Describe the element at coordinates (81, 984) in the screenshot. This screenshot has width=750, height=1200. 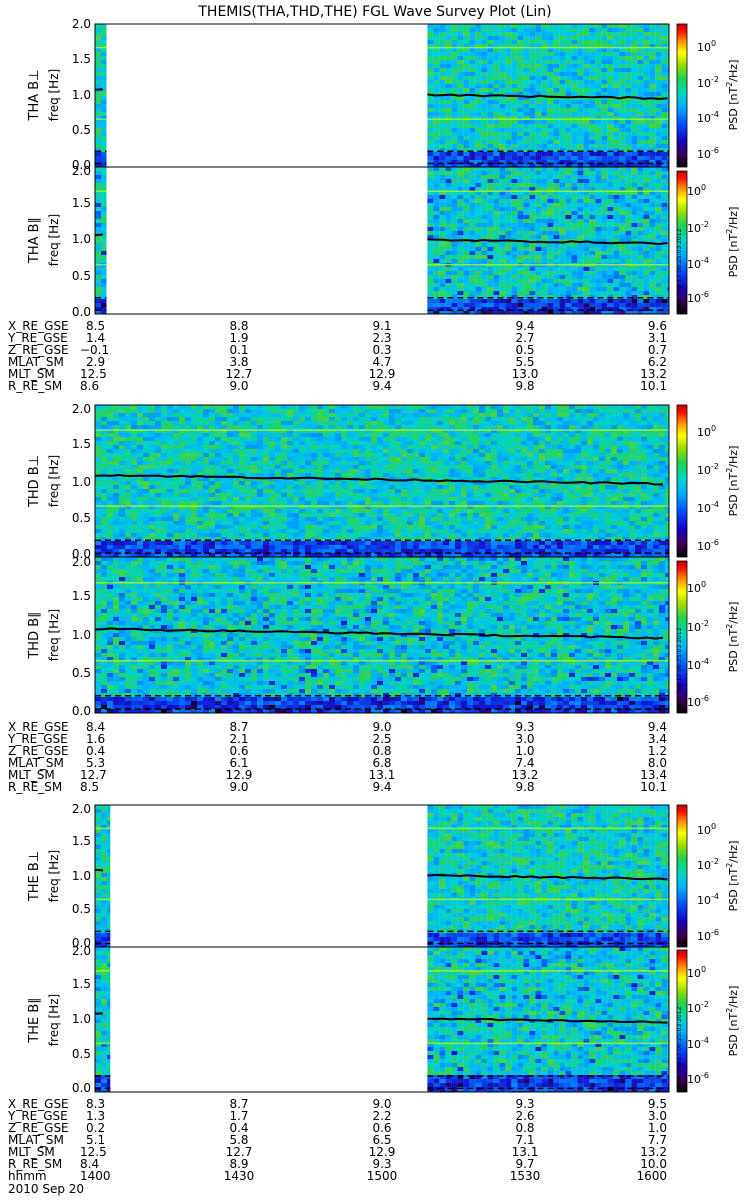
I see `y-tick-label: 1.5` at that location.